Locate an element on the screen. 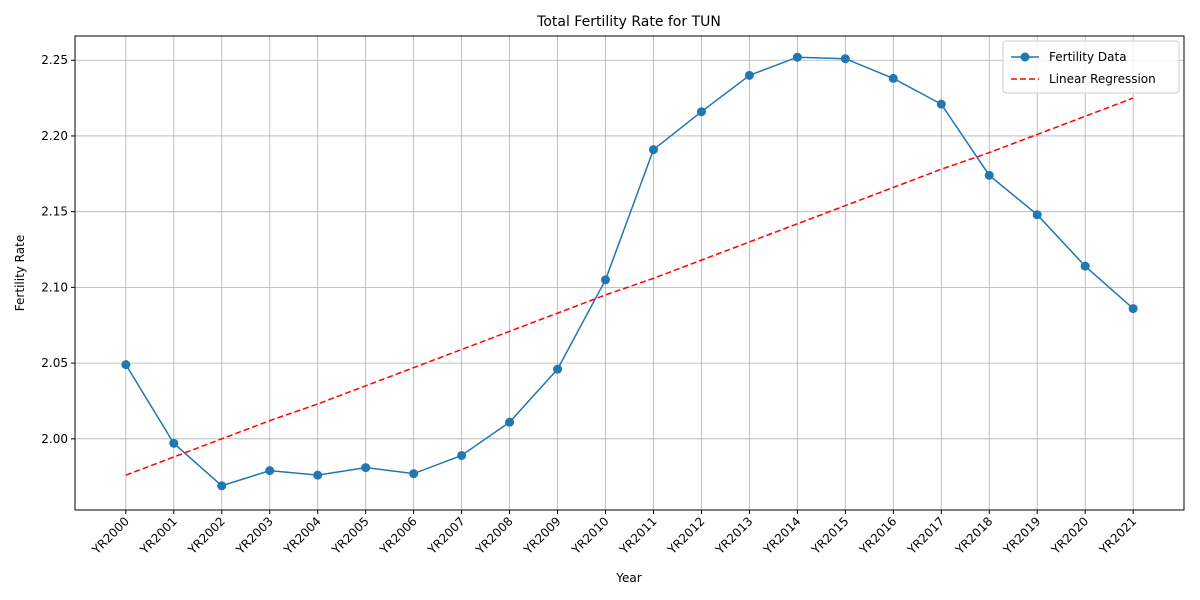  legend-label: Linear Regression is located at coordinates (1102, 79).